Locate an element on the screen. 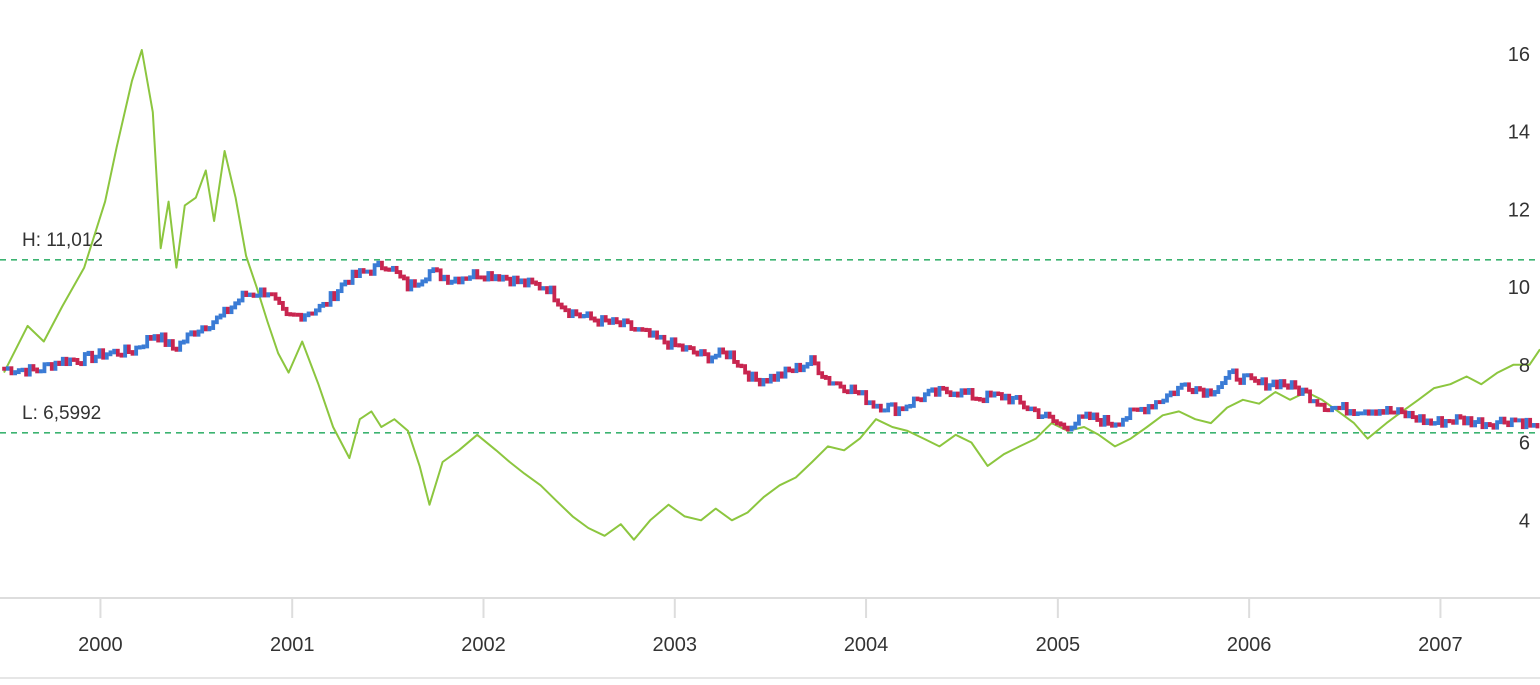 The height and width of the screenshot is (685, 1540). x-tick-label: 2007 is located at coordinates (1440, 645).